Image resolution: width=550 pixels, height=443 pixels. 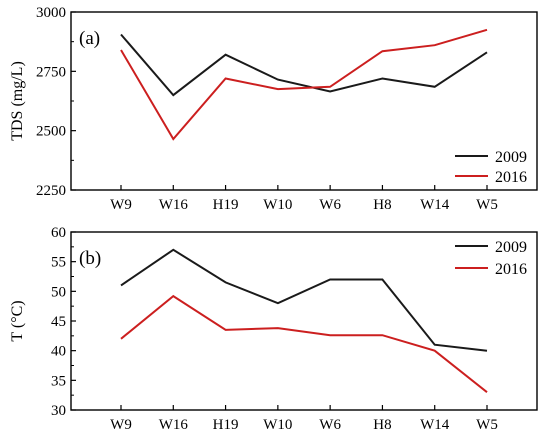 I want to click on series-line-2016, so click(x=304, y=343).